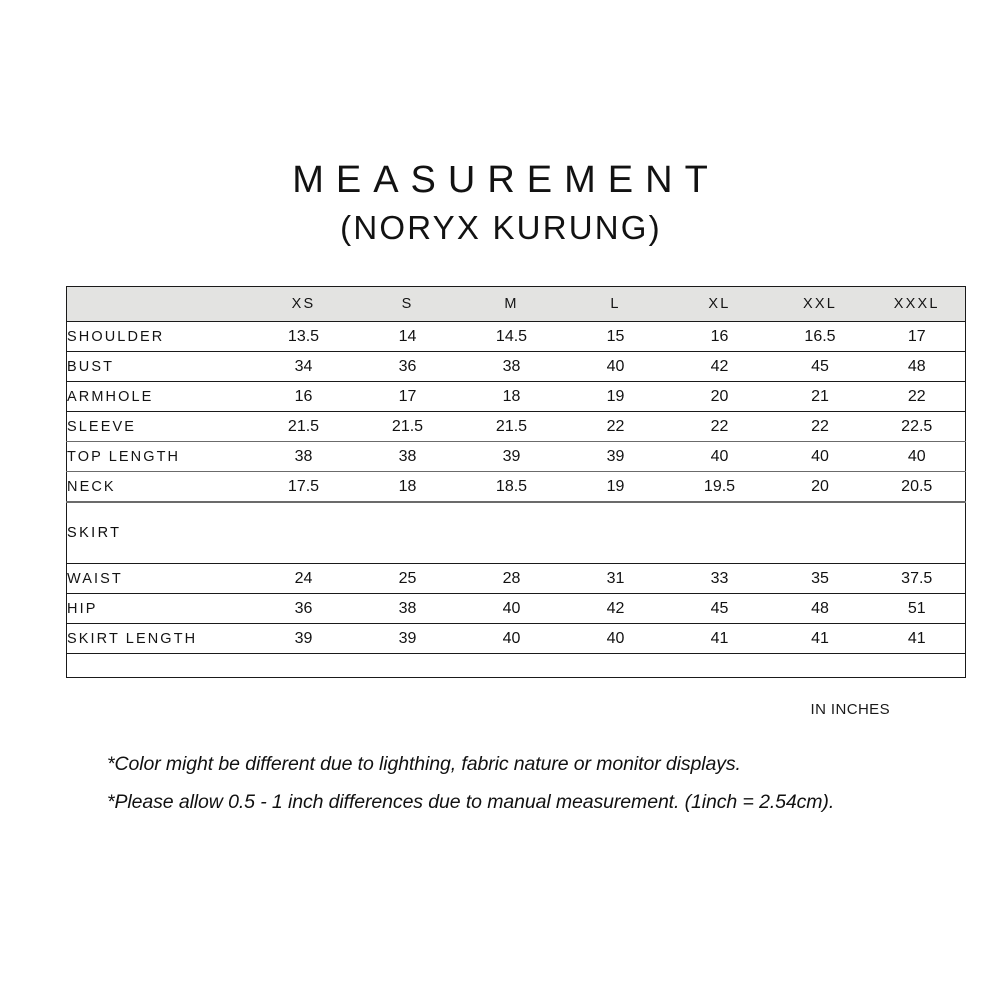  Describe the element at coordinates (820, 304) in the screenshot. I see `column-header-xxl: XXL` at that location.